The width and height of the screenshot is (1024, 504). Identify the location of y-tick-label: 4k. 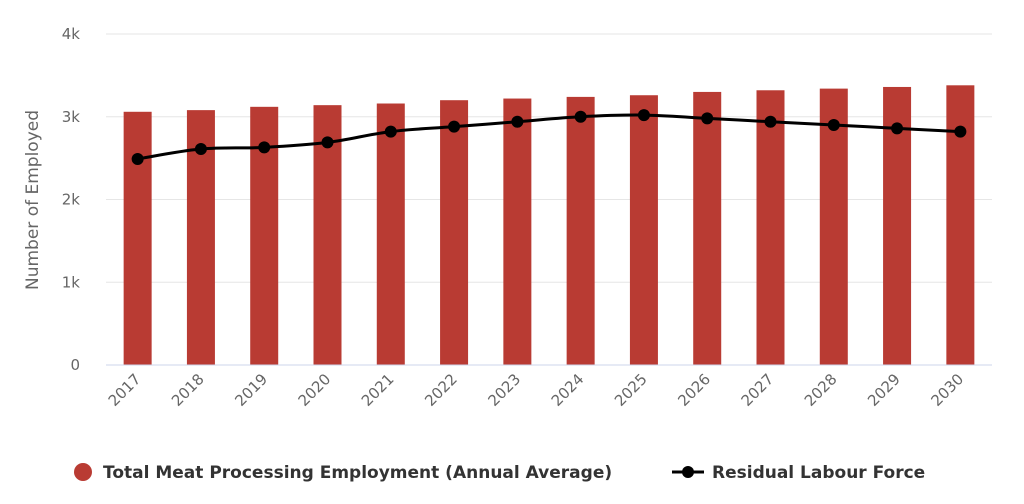
(71, 34).